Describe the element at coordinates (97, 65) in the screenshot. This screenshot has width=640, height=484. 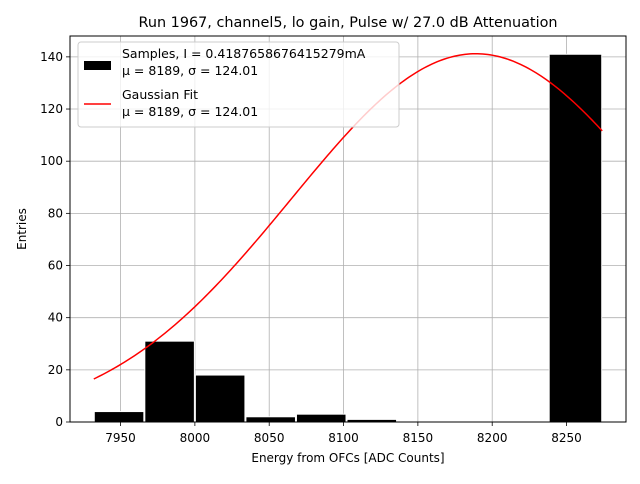
I see `legend-swatch-samples` at that location.